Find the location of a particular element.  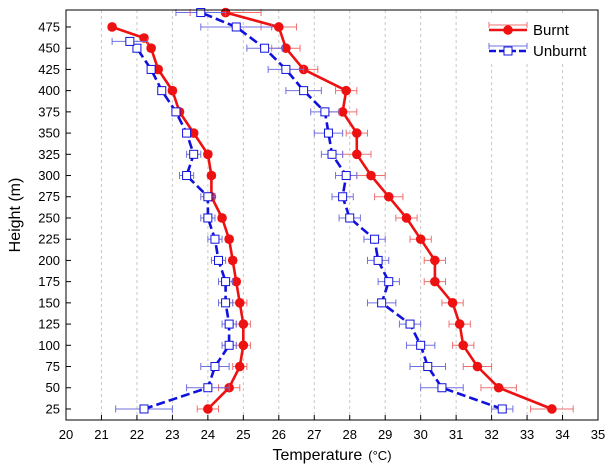

y-tick-label: 375 is located at coordinates (49, 111).